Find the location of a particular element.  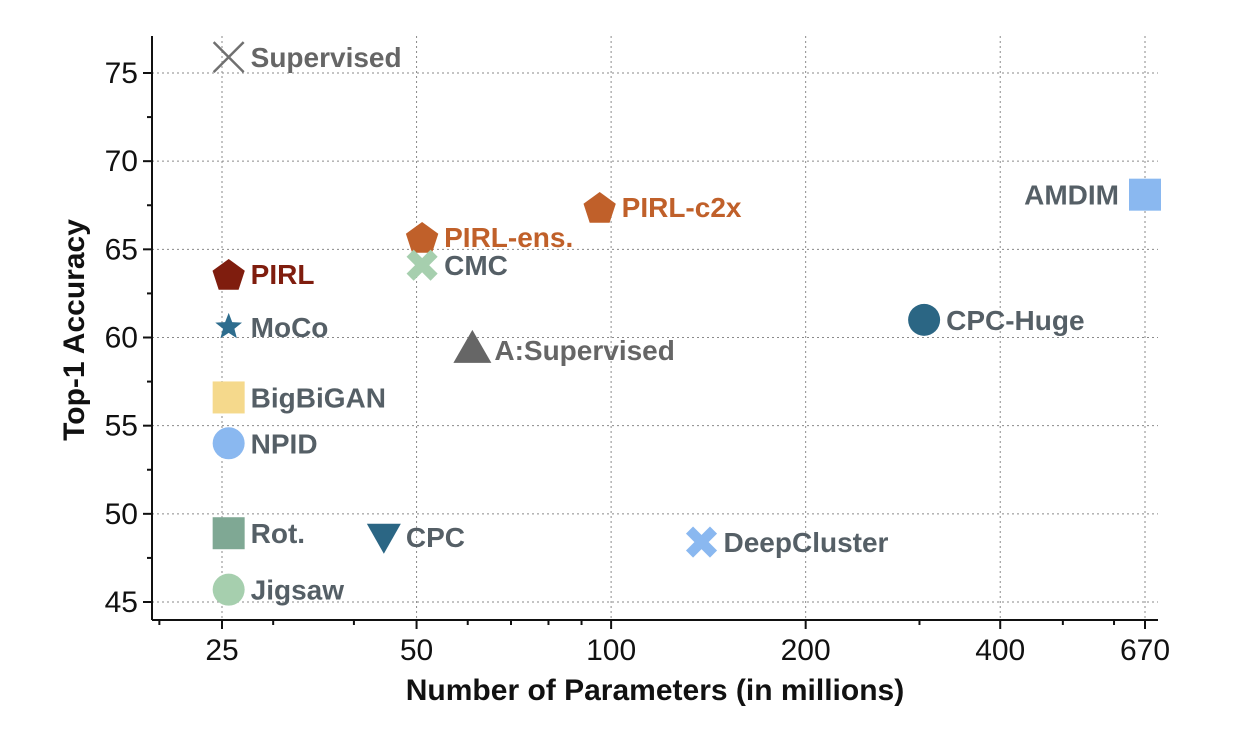

x-tick-label: 200 is located at coordinates (806, 650).